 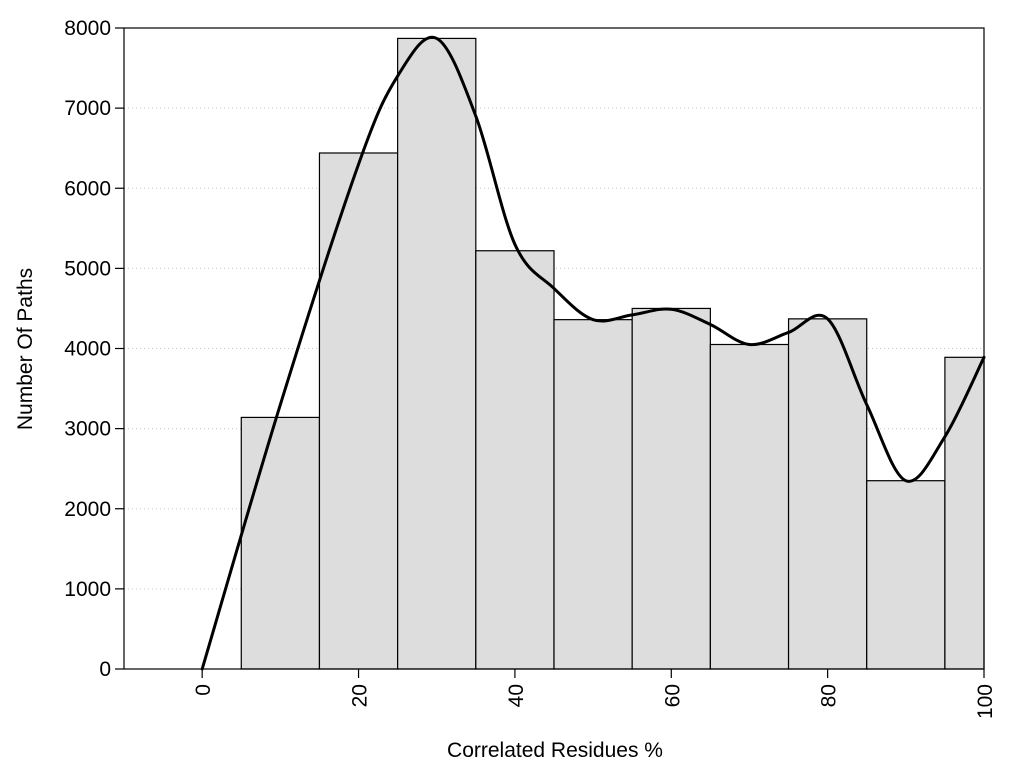 I want to click on y-tick-label: 0, so click(x=105, y=669).